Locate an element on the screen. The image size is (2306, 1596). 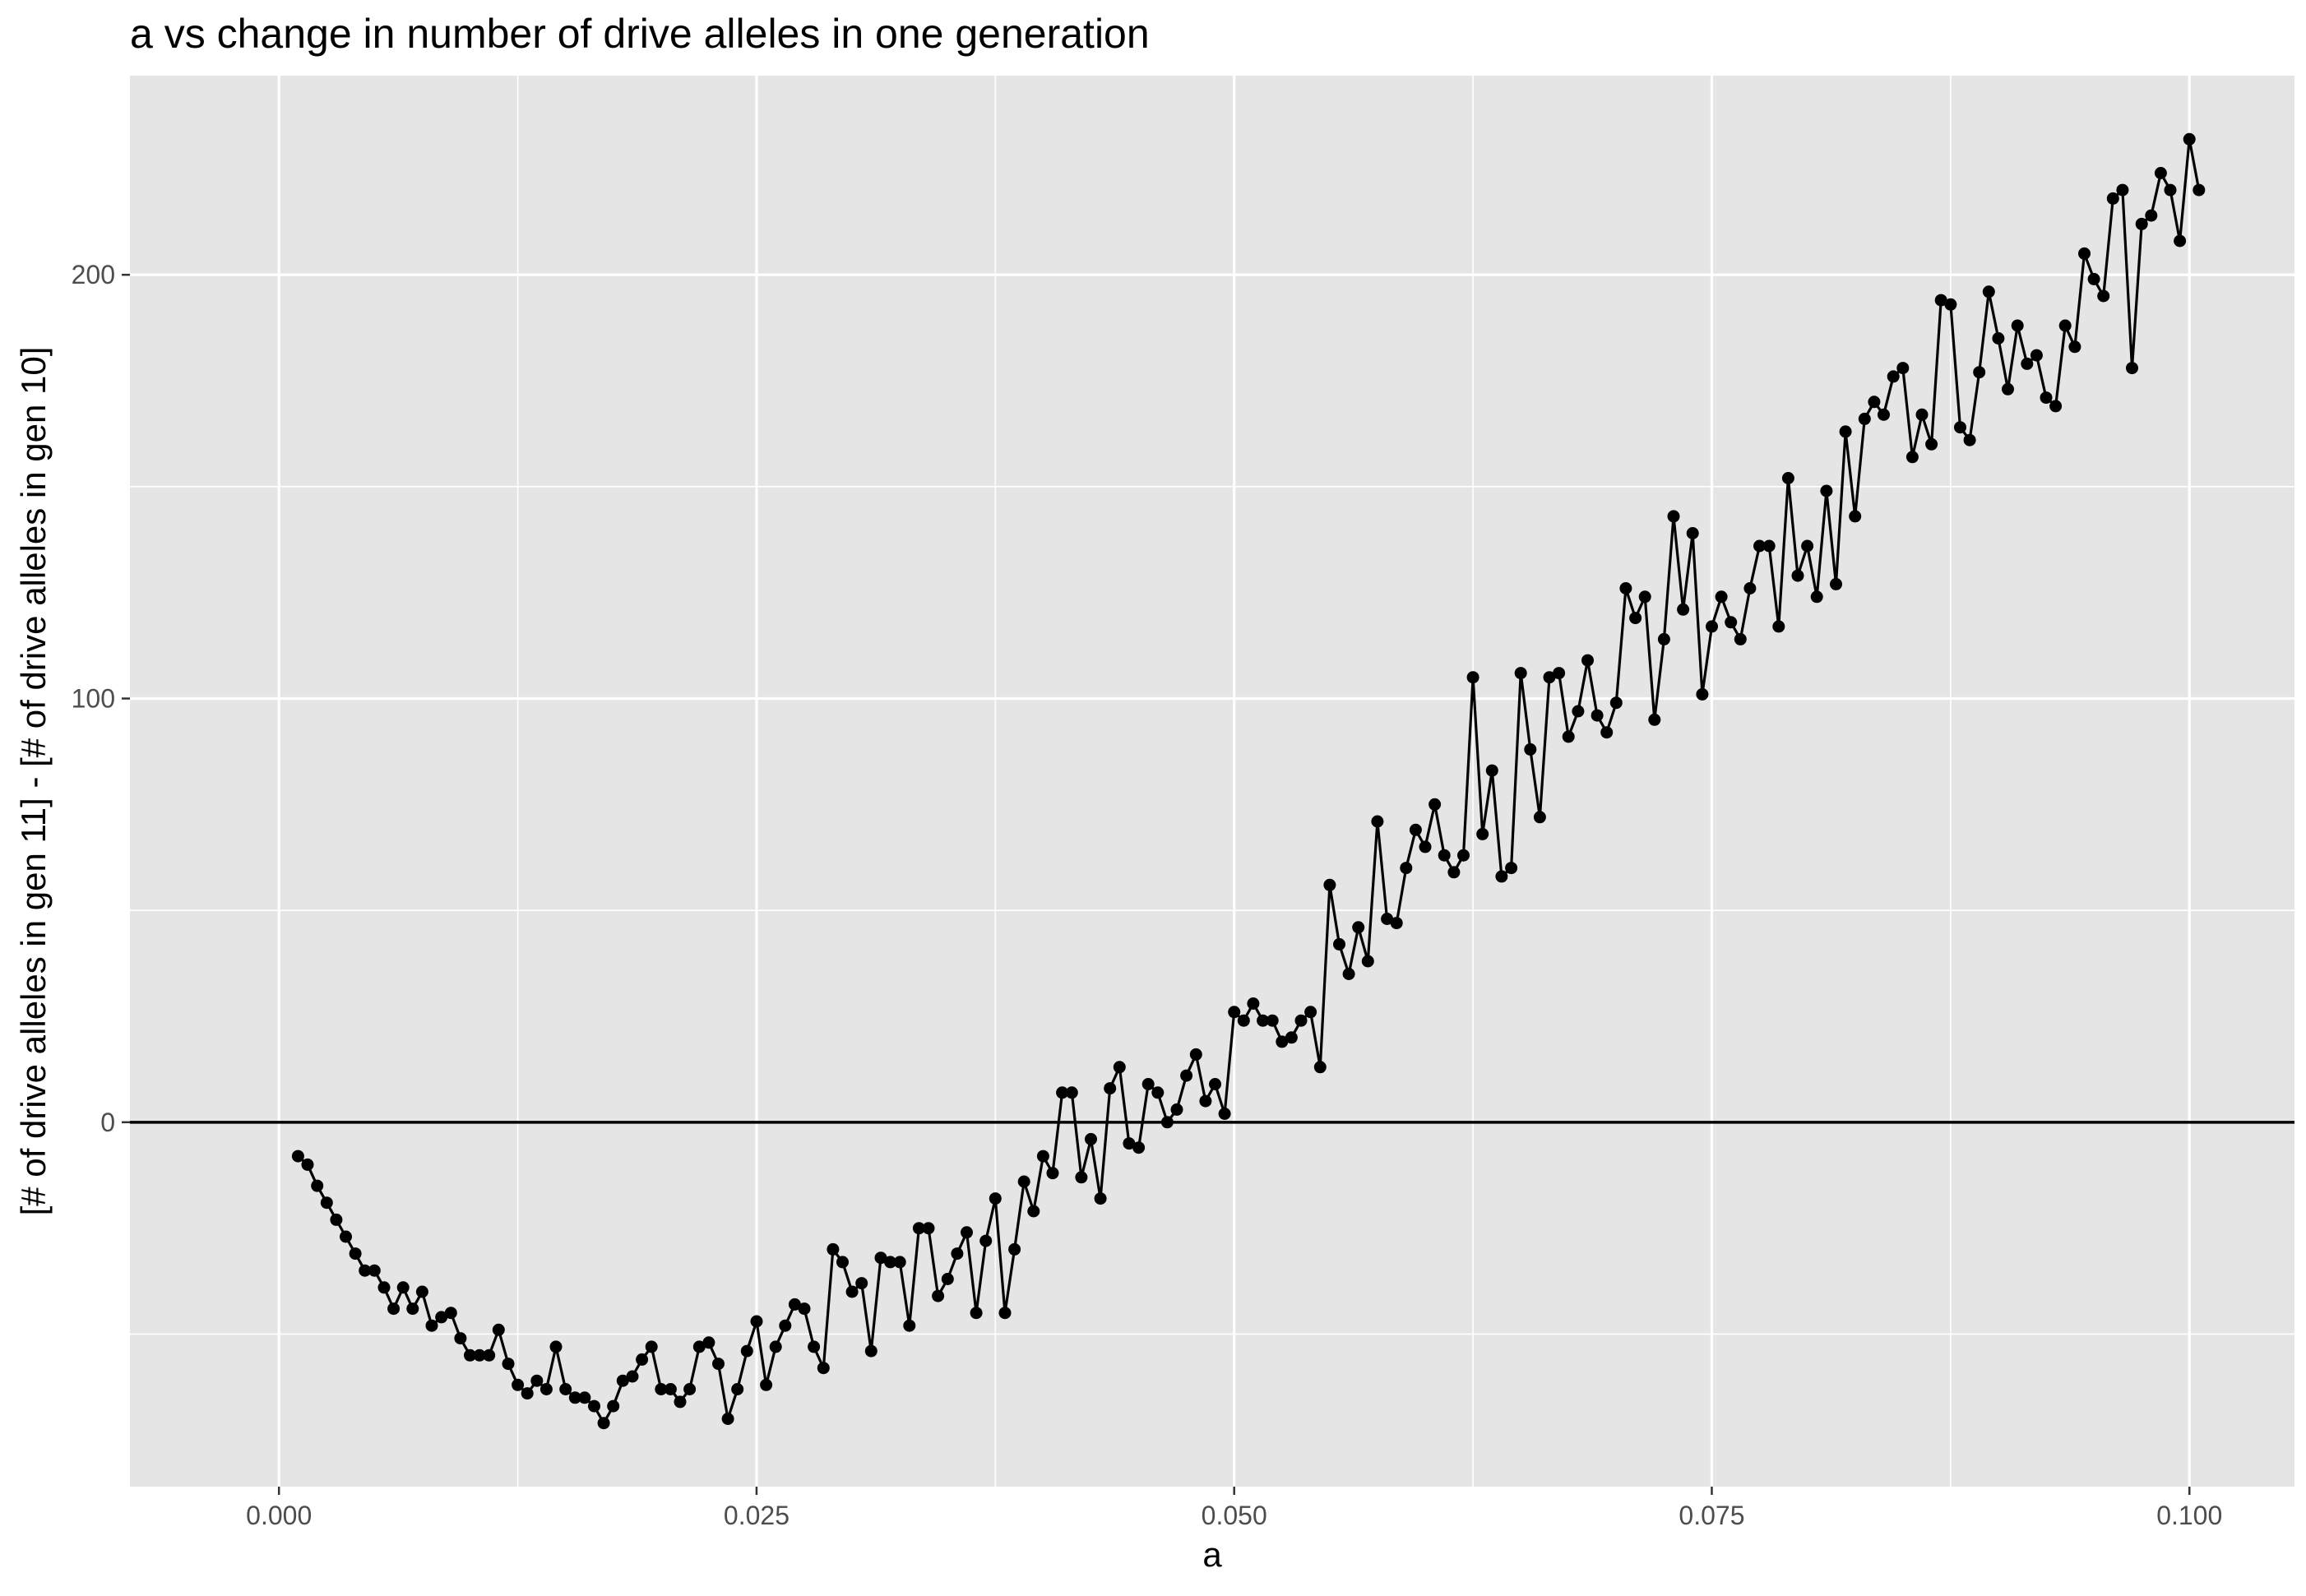
x-tick-label: 0.100 is located at coordinates (2189, 1516).